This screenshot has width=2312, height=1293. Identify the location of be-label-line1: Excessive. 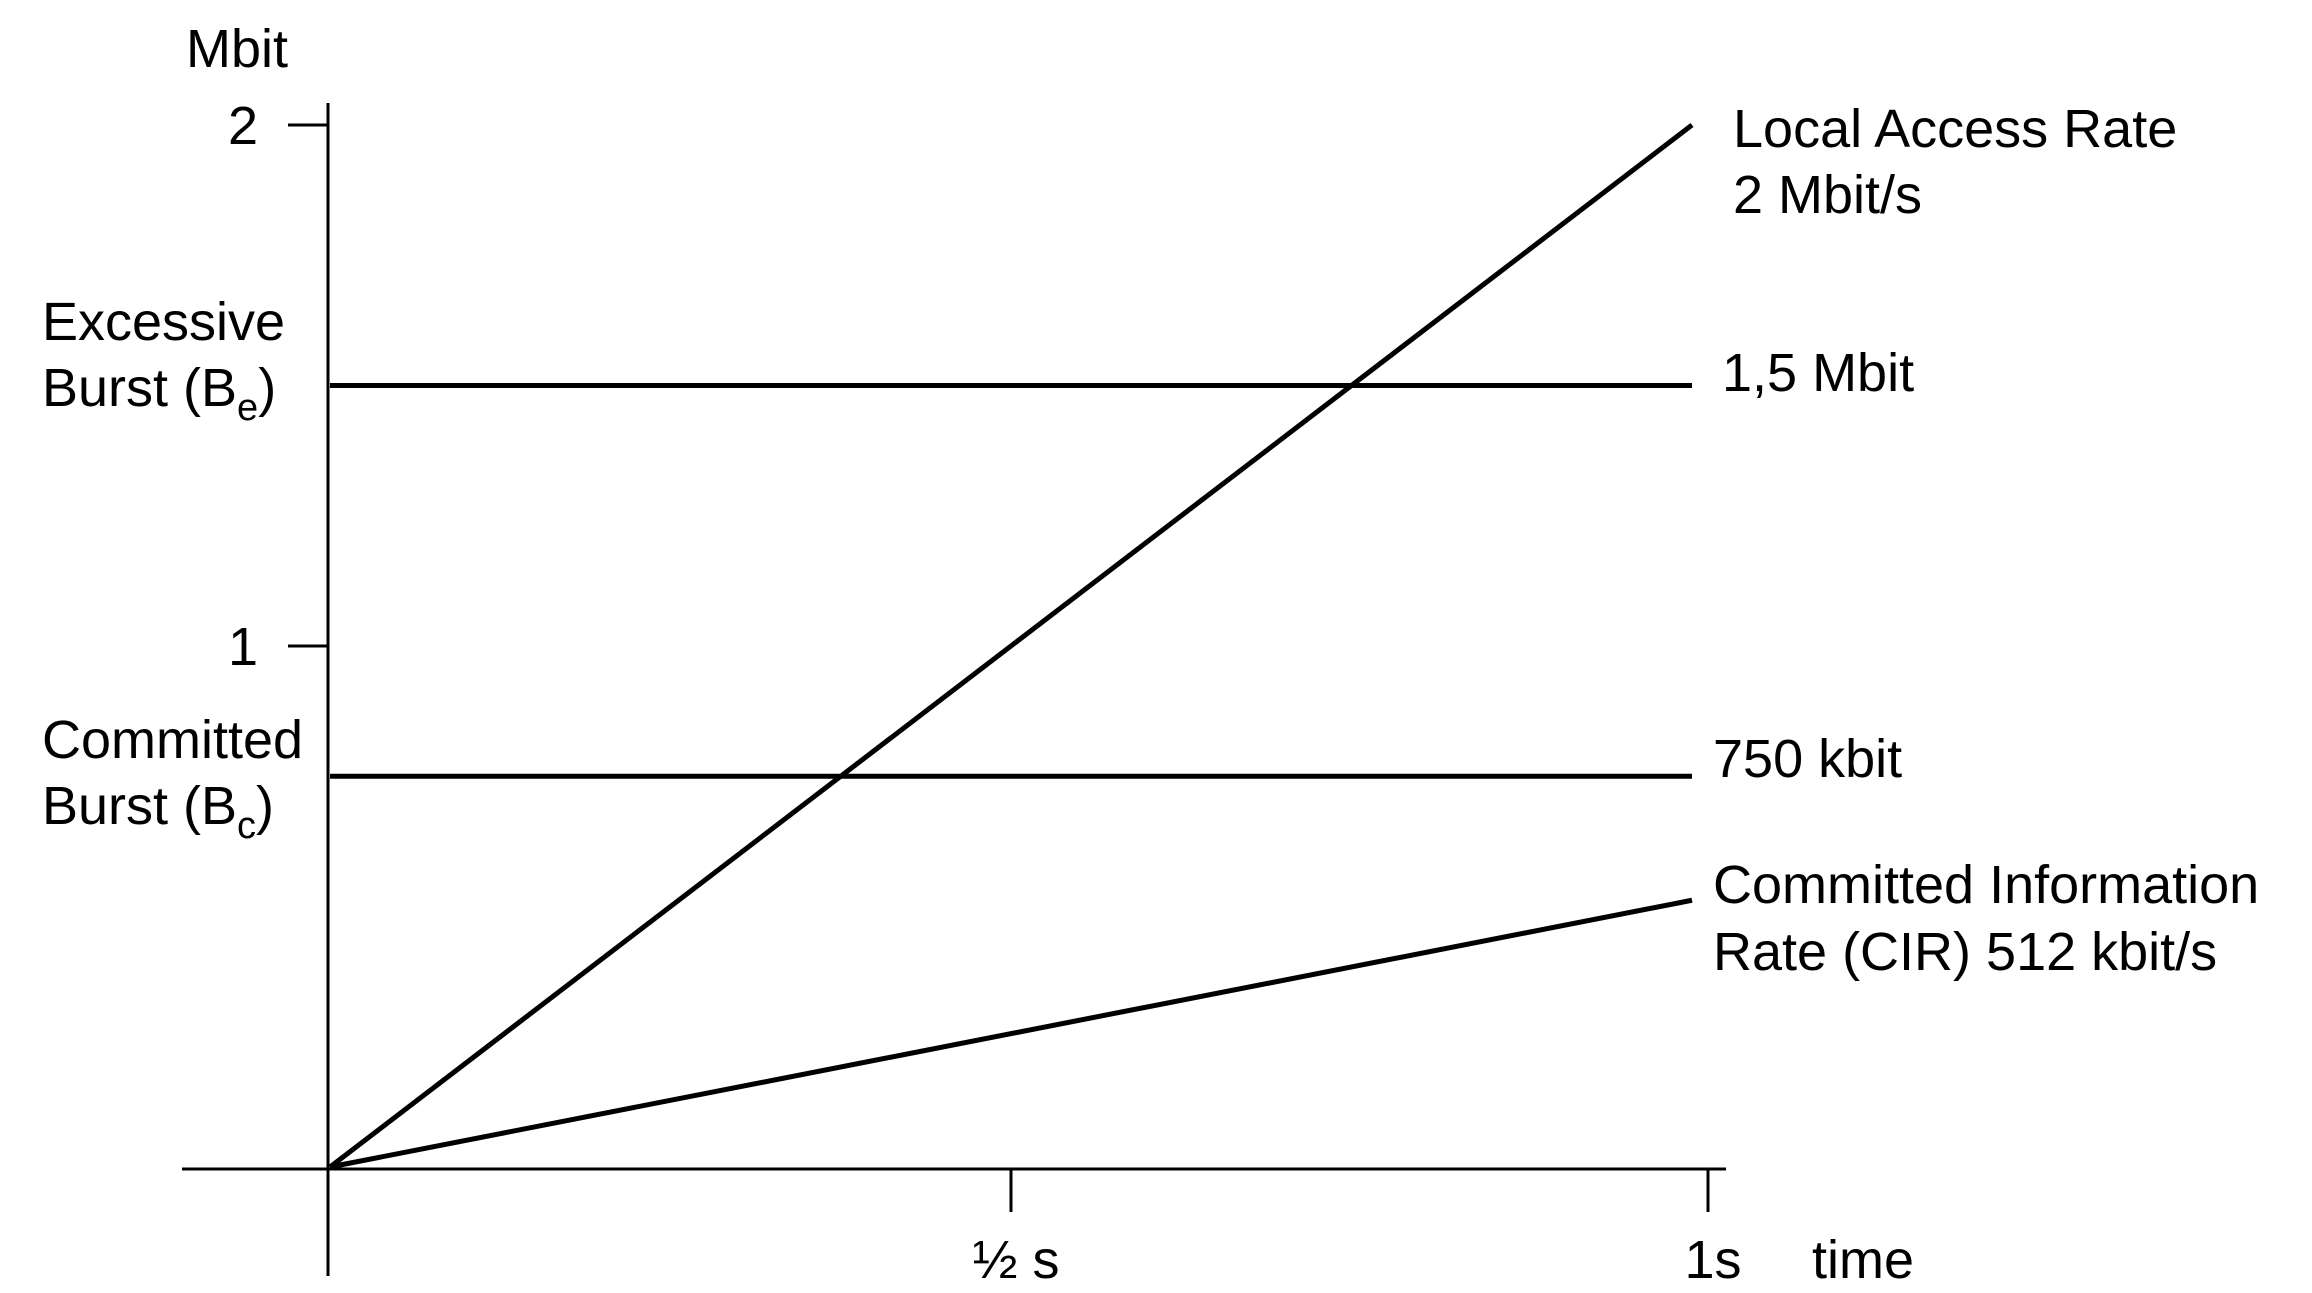
(163, 322).